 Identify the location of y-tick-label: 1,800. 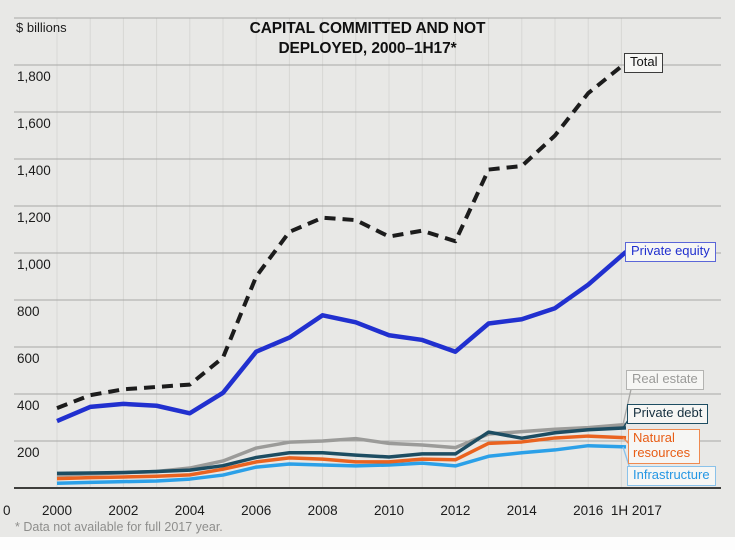
(34, 76).